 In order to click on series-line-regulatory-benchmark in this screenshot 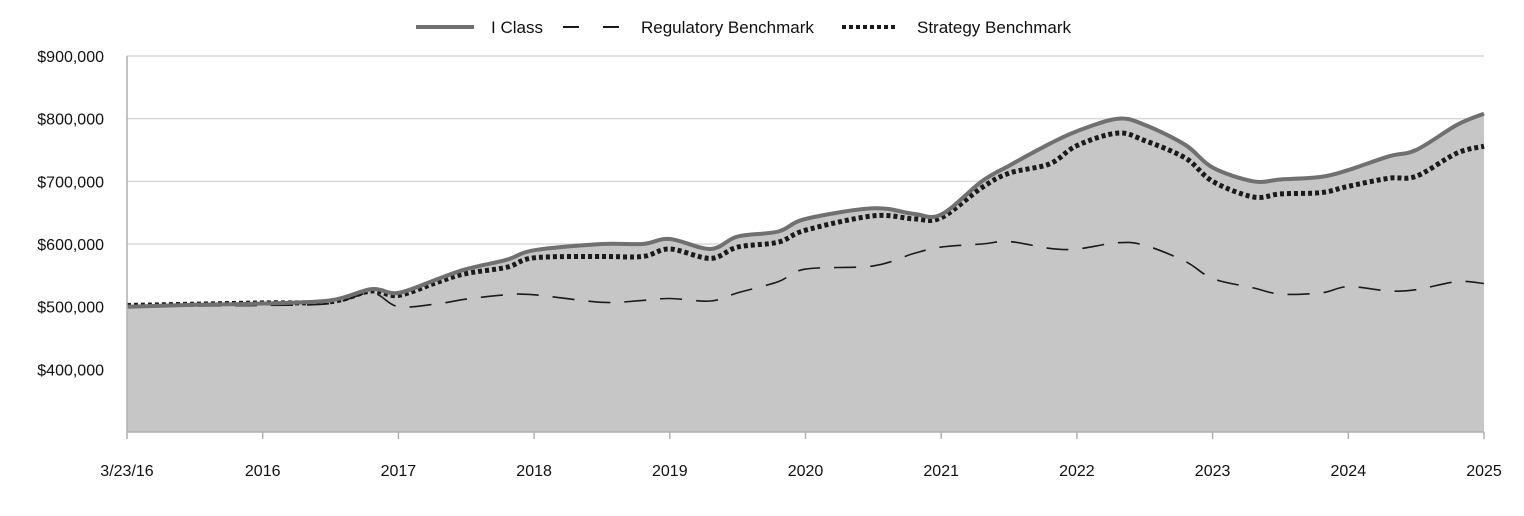, I will do `click(805, 274)`.